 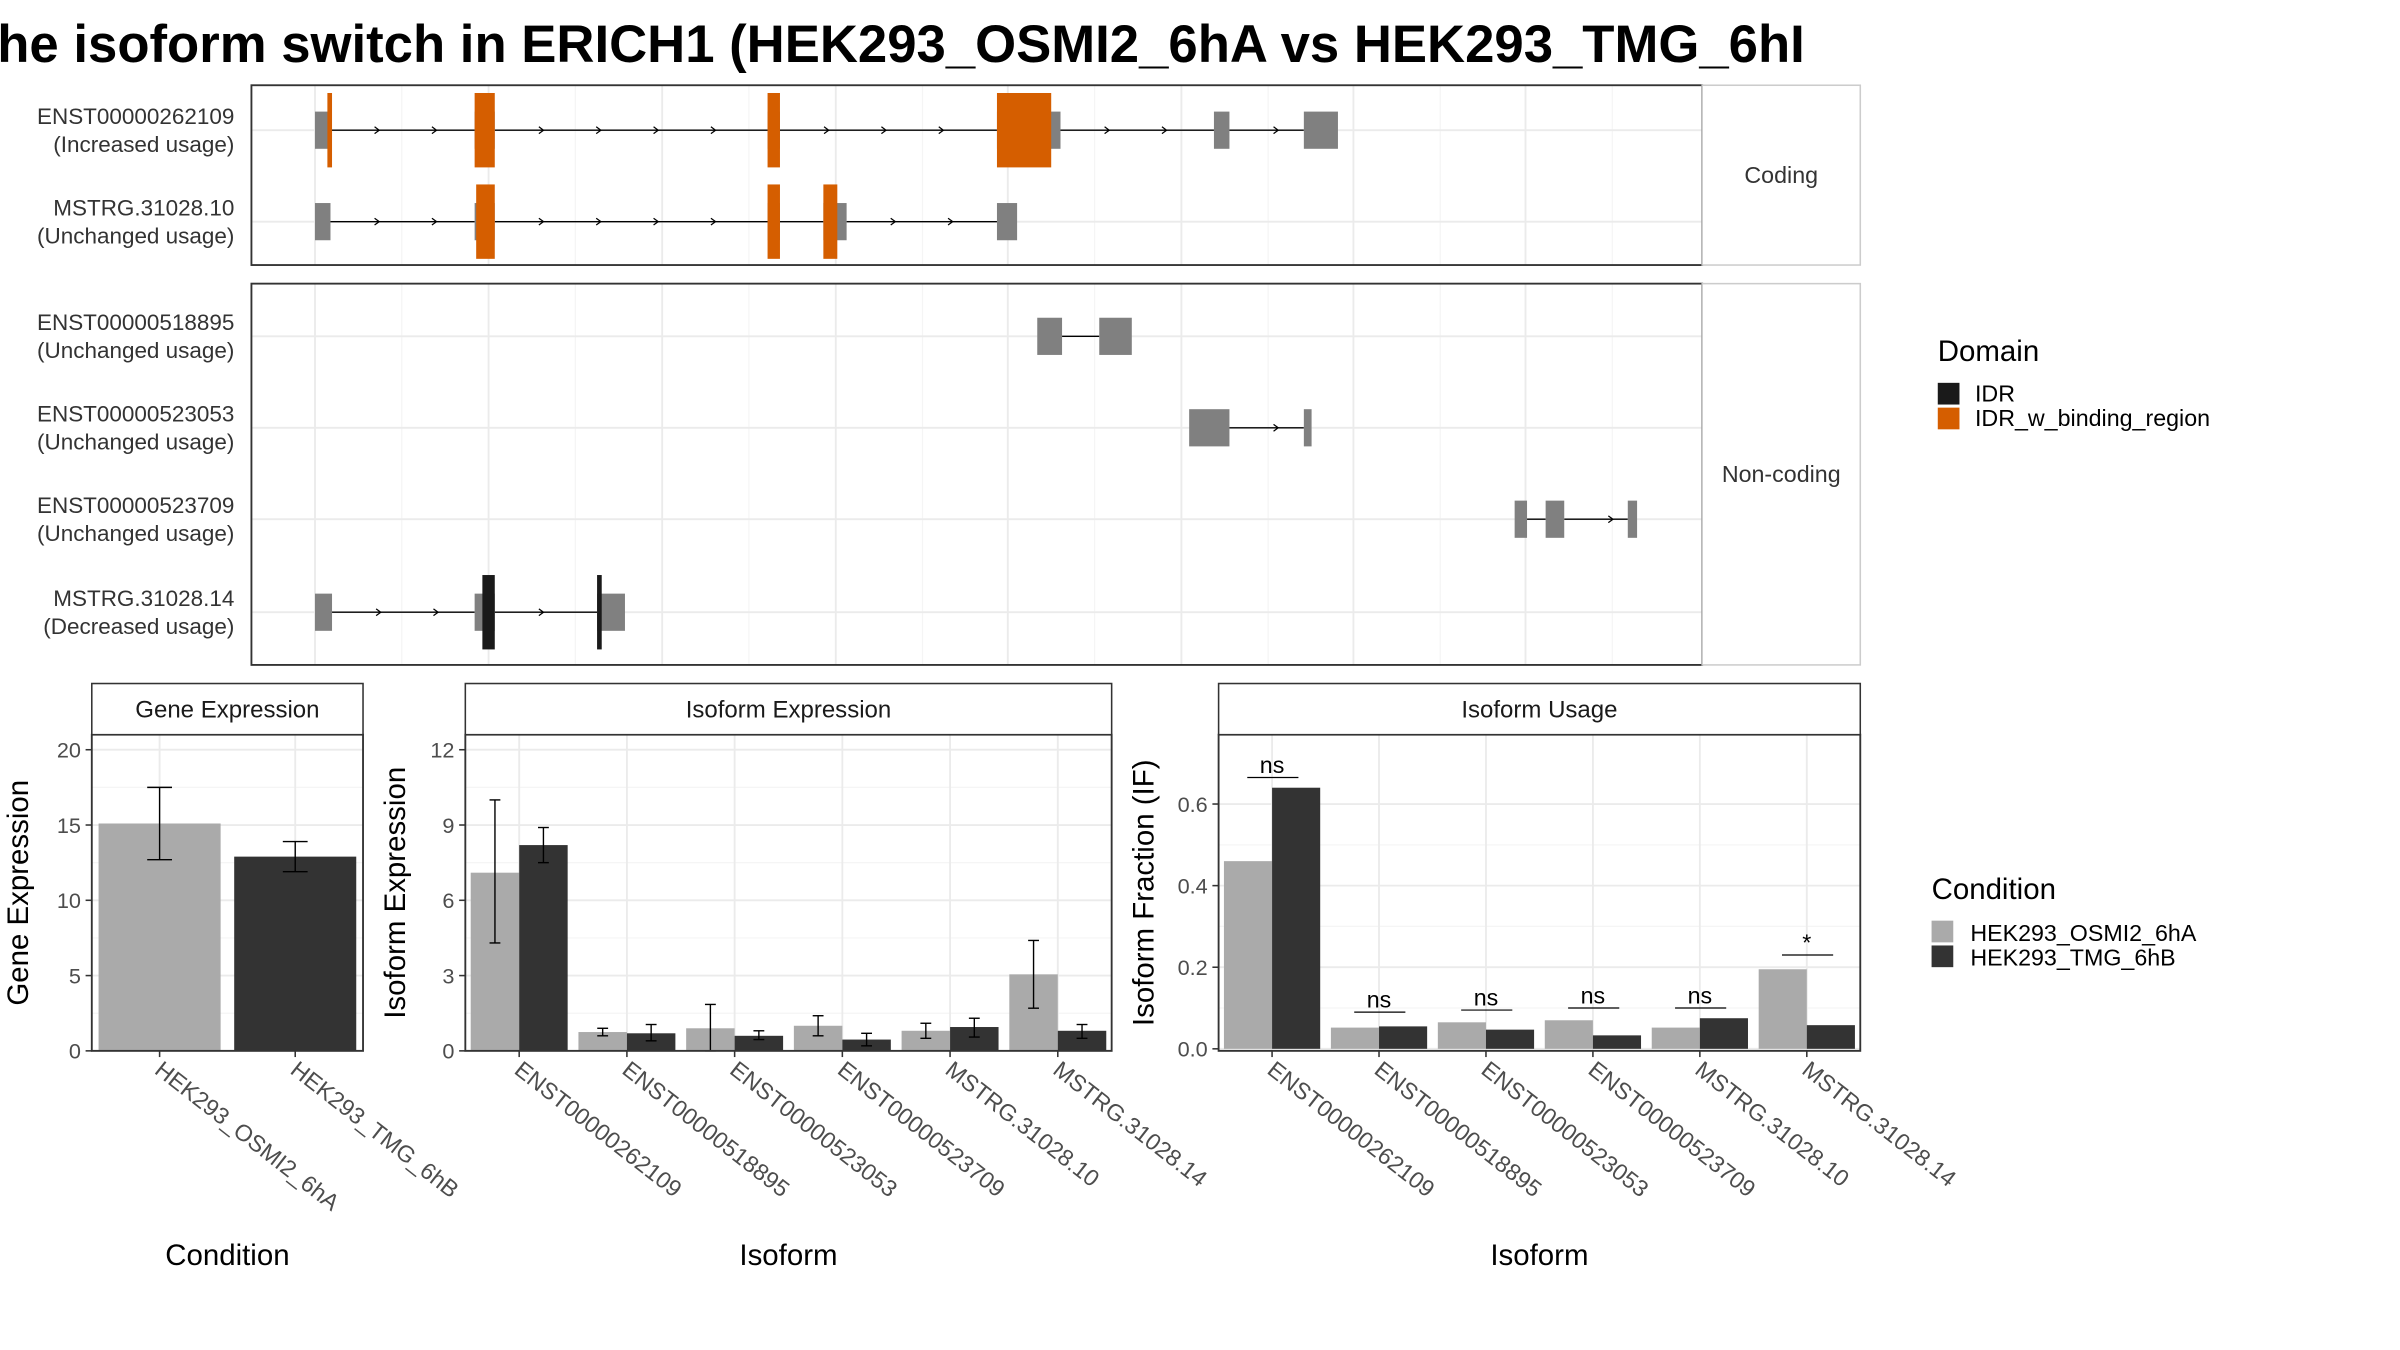 I want to click on transcript-id-label: MSTRG.31028.10, so click(x=143, y=207).